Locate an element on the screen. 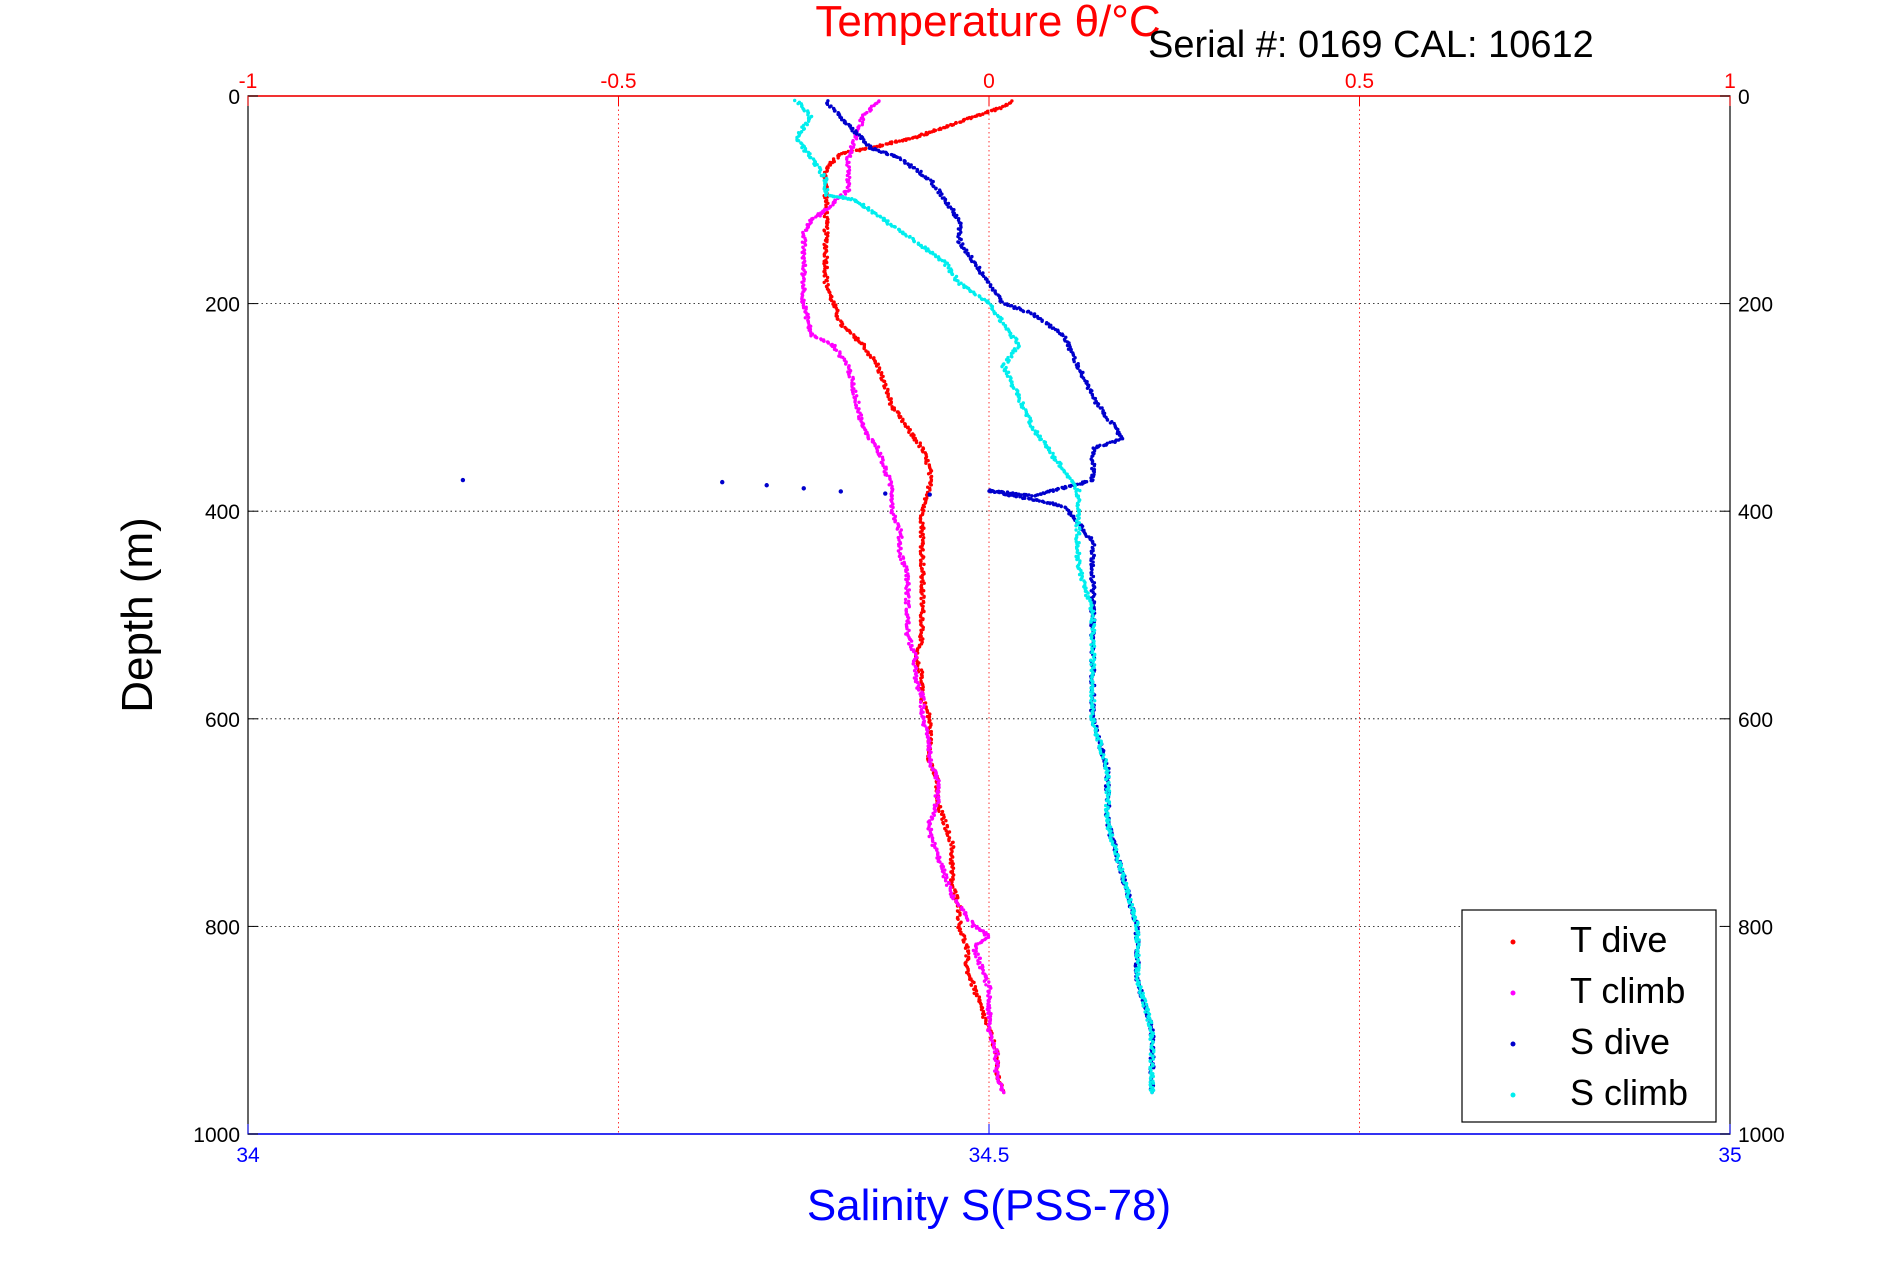  series-t-dive is located at coordinates (918, 597).